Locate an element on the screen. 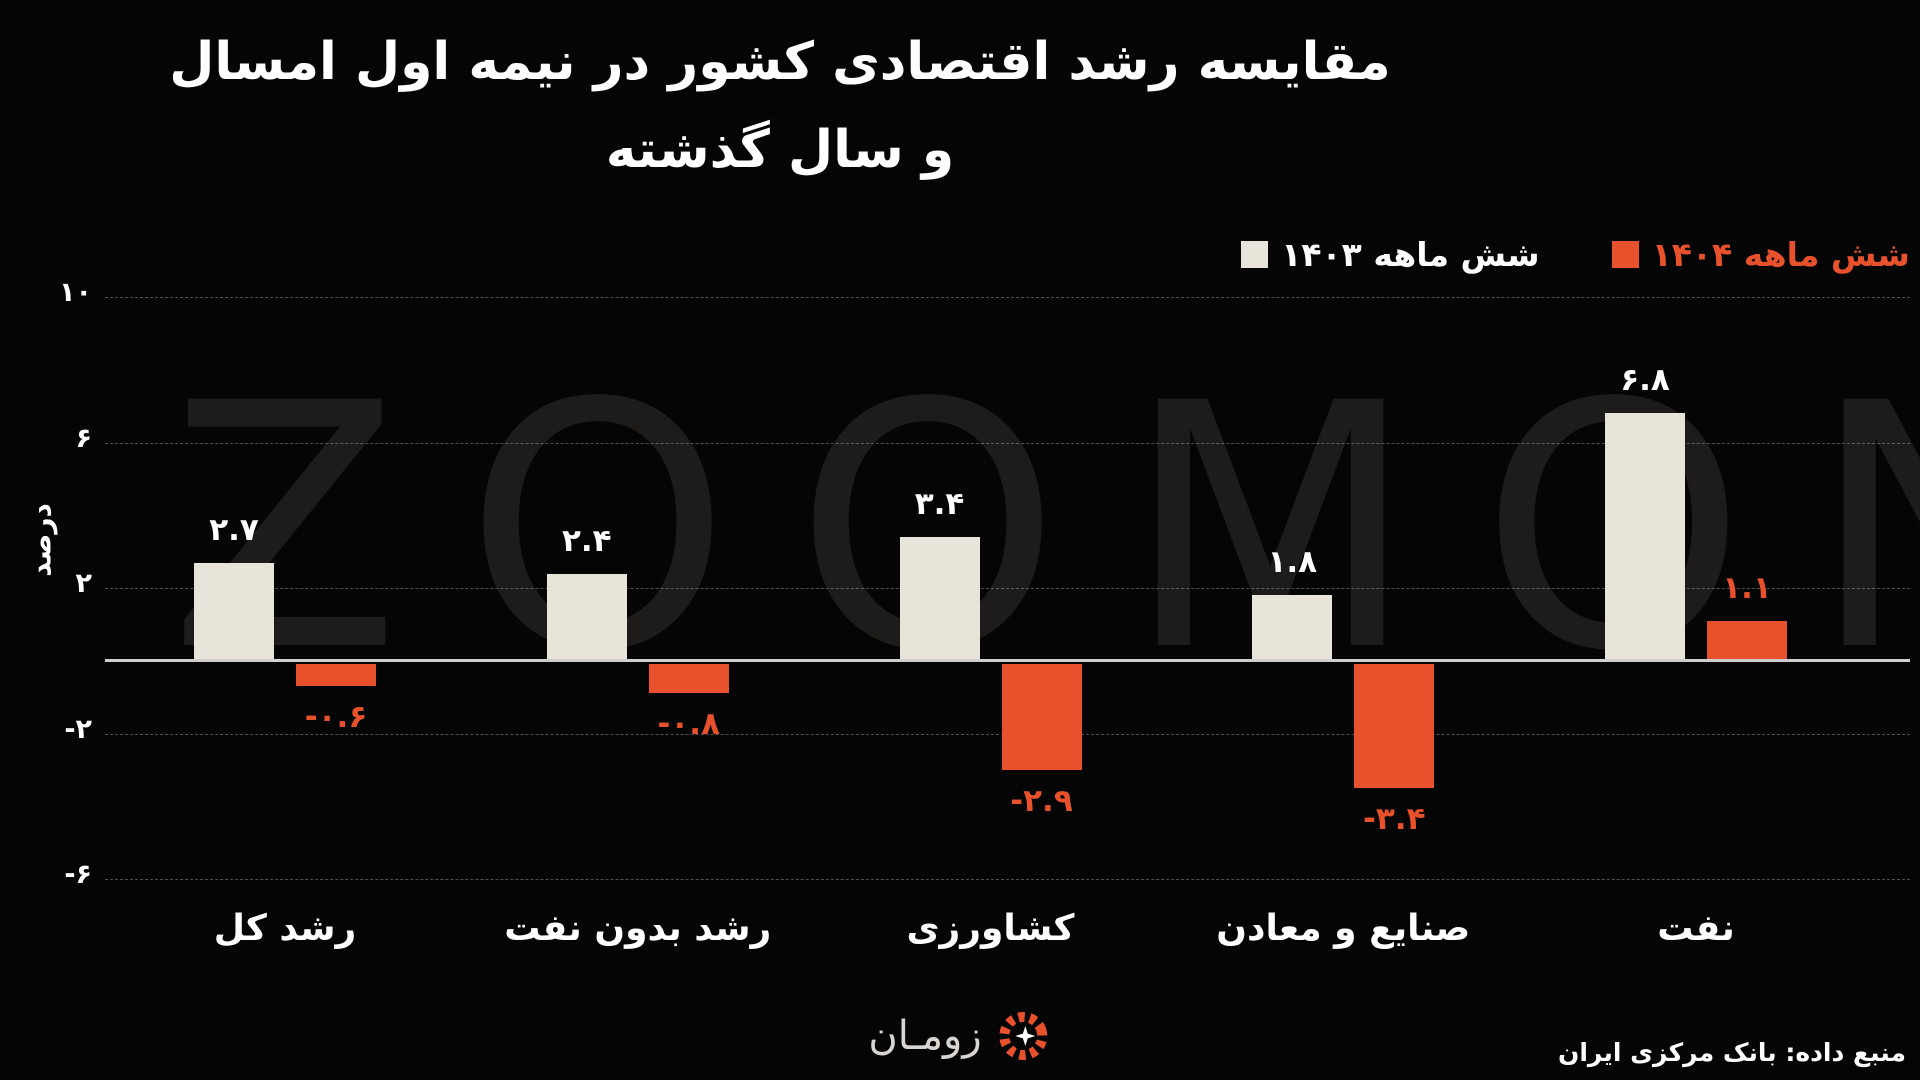  bar-1403-cat2 is located at coordinates (939, 599).